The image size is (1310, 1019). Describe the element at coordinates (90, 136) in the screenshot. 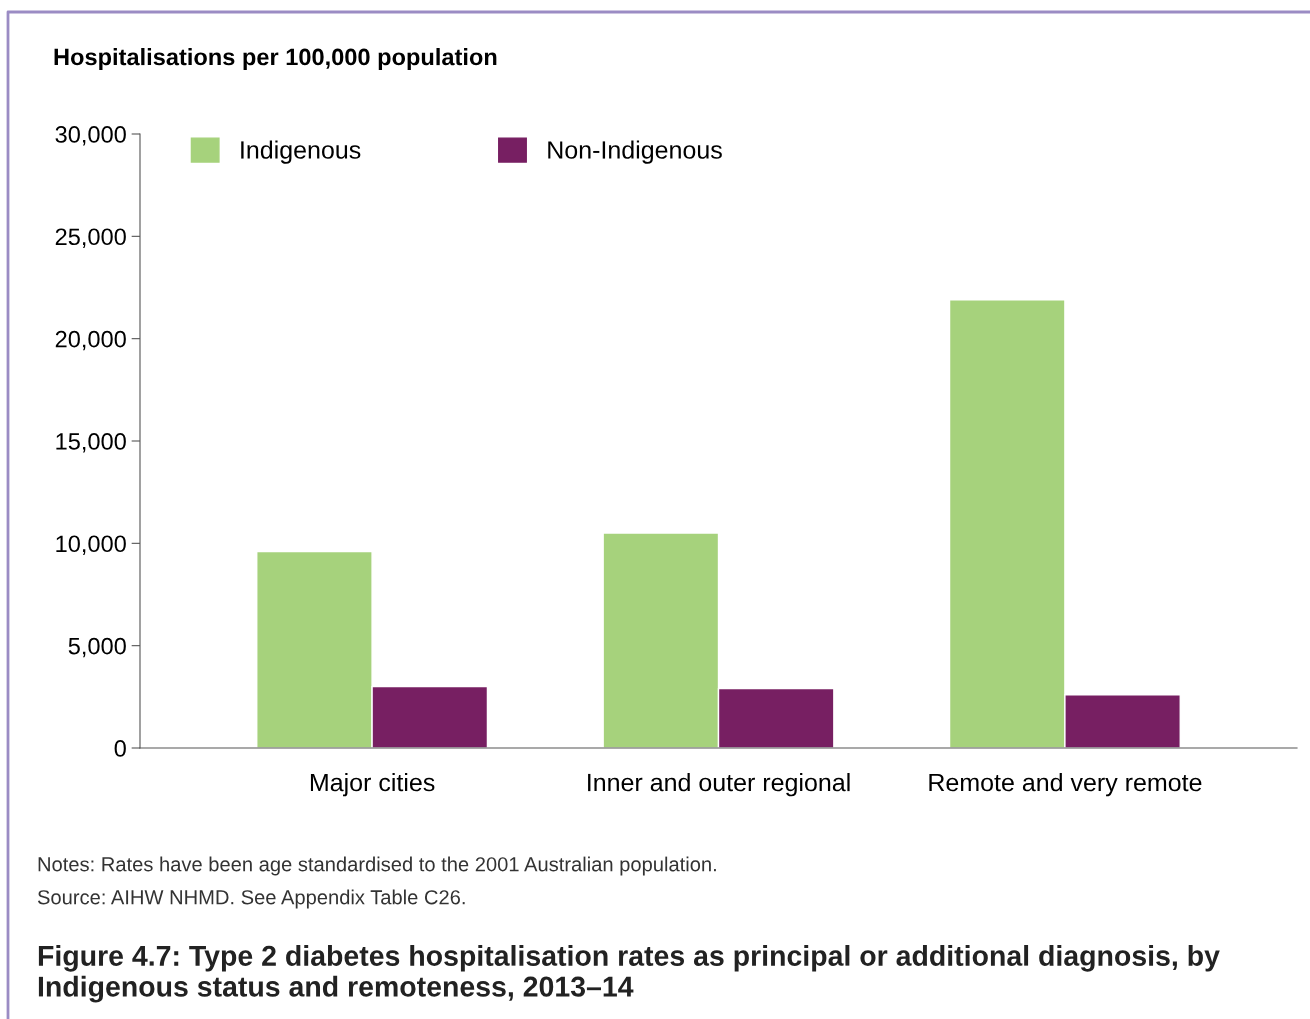

I see `y-tick-label: 30,000` at that location.